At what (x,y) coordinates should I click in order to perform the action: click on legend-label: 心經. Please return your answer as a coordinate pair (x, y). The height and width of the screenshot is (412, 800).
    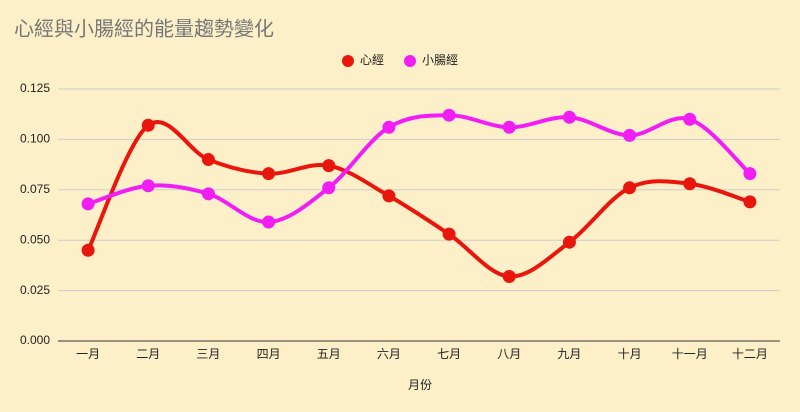
    Looking at the image, I should click on (372, 60).